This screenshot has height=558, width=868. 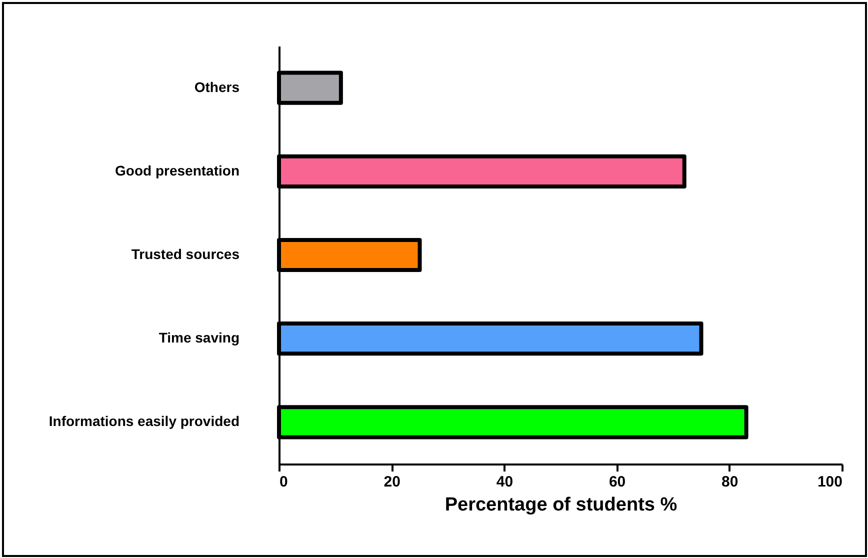 I want to click on y-tick-label: Others, so click(x=217, y=86).